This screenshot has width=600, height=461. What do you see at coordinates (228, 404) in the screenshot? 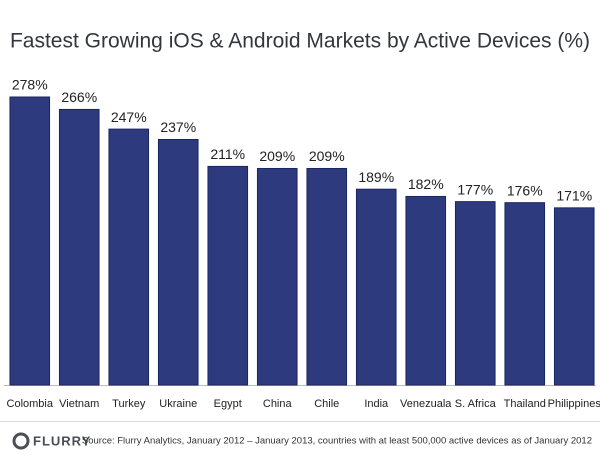
I see `x-tick-label: Egypt` at bounding box center [228, 404].